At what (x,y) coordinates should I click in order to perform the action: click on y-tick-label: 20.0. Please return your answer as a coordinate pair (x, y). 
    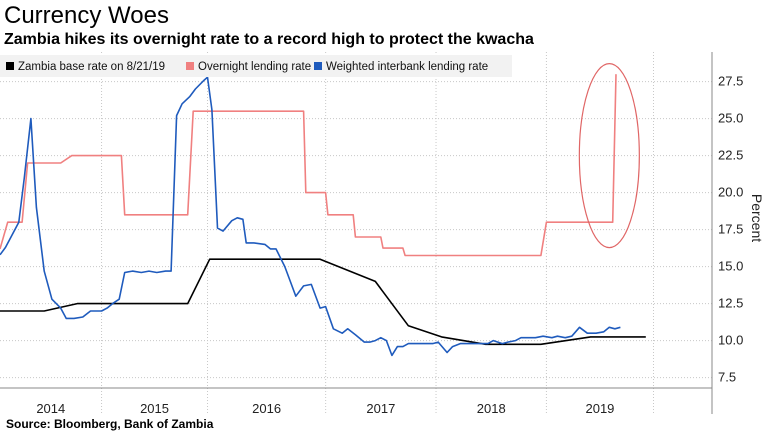
    Looking at the image, I should click on (730, 192).